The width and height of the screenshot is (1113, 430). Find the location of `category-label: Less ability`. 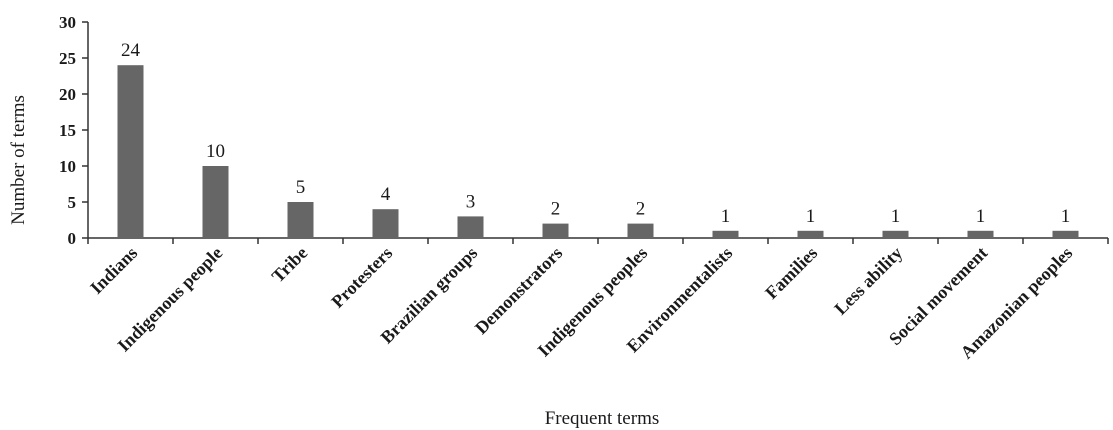

category-label: Less ability is located at coordinates (868, 281).